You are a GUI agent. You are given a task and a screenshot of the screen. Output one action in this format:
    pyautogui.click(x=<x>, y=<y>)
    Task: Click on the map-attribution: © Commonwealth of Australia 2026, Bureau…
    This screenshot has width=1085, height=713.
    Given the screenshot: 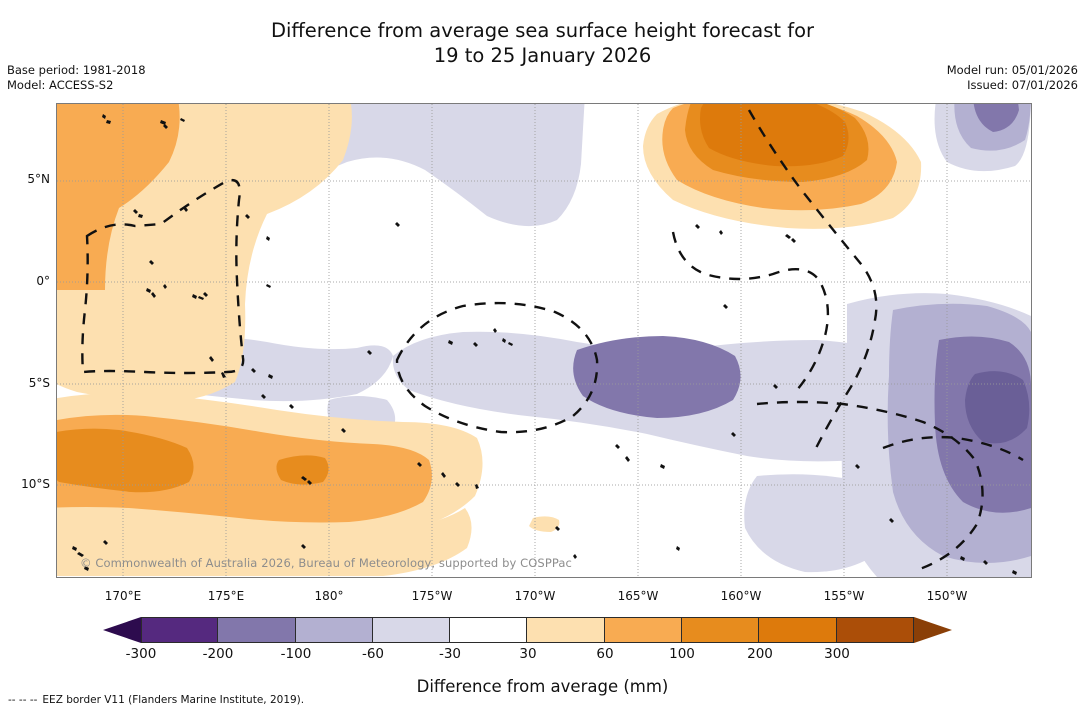 What is the action you would take?
    pyautogui.click(x=326, y=563)
    